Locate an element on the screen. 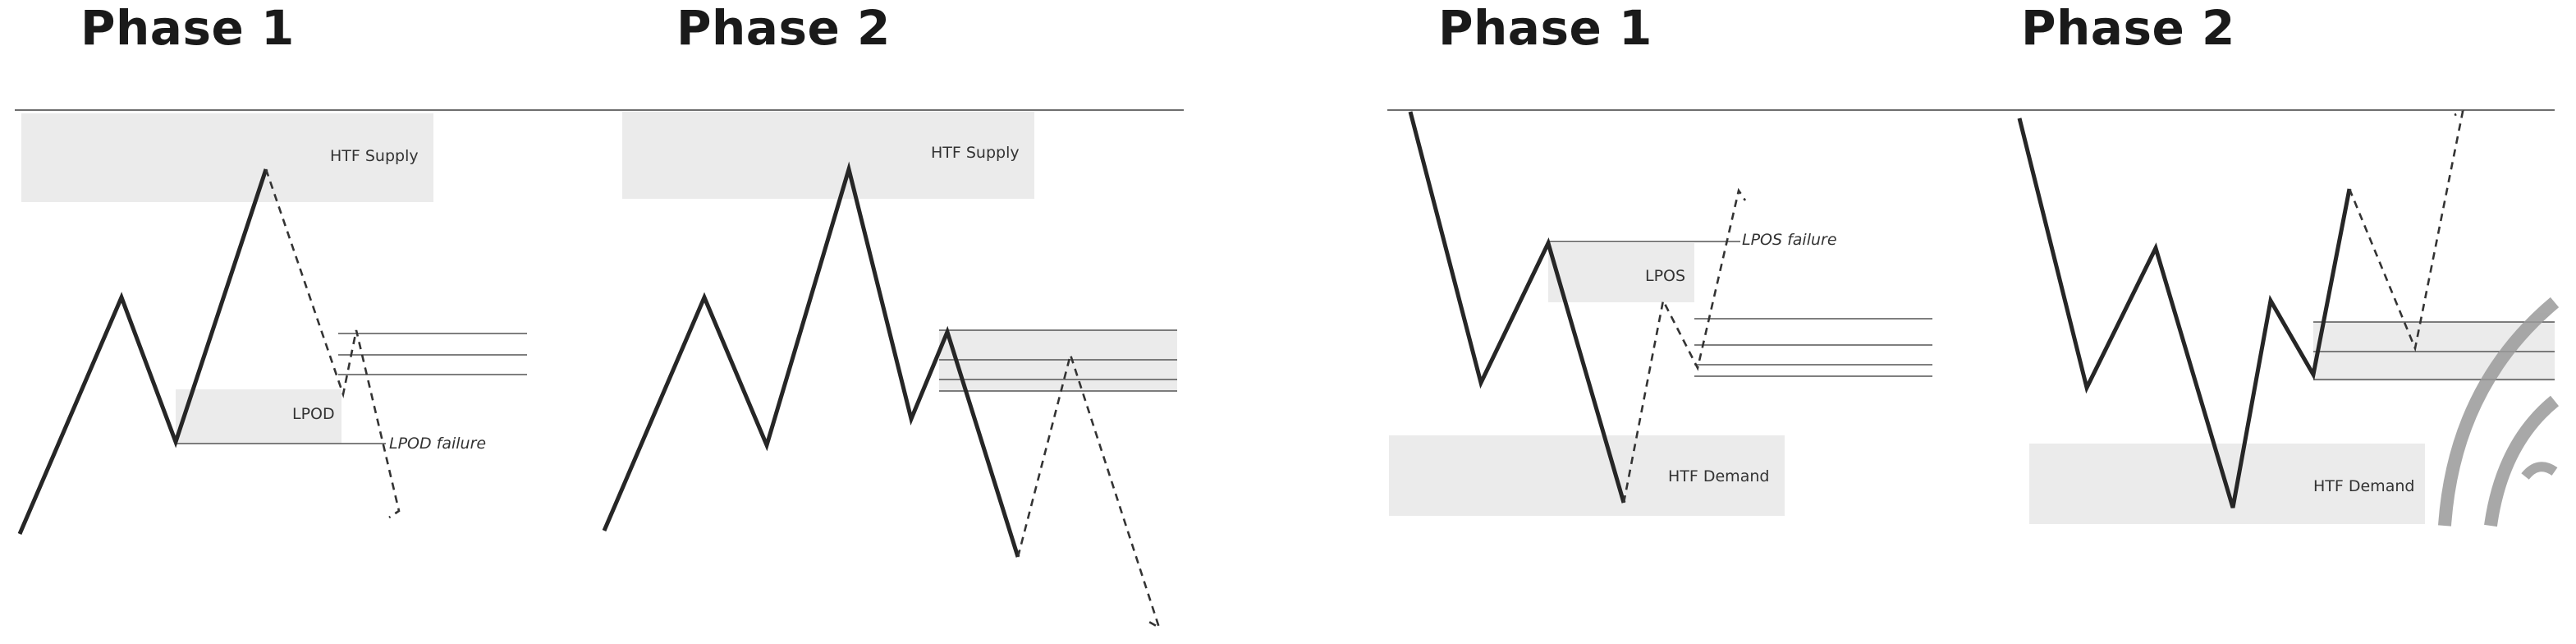 The height and width of the screenshot is (644, 2576). panel-4-title: Phase 2 is located at coordinates (2128, 28).